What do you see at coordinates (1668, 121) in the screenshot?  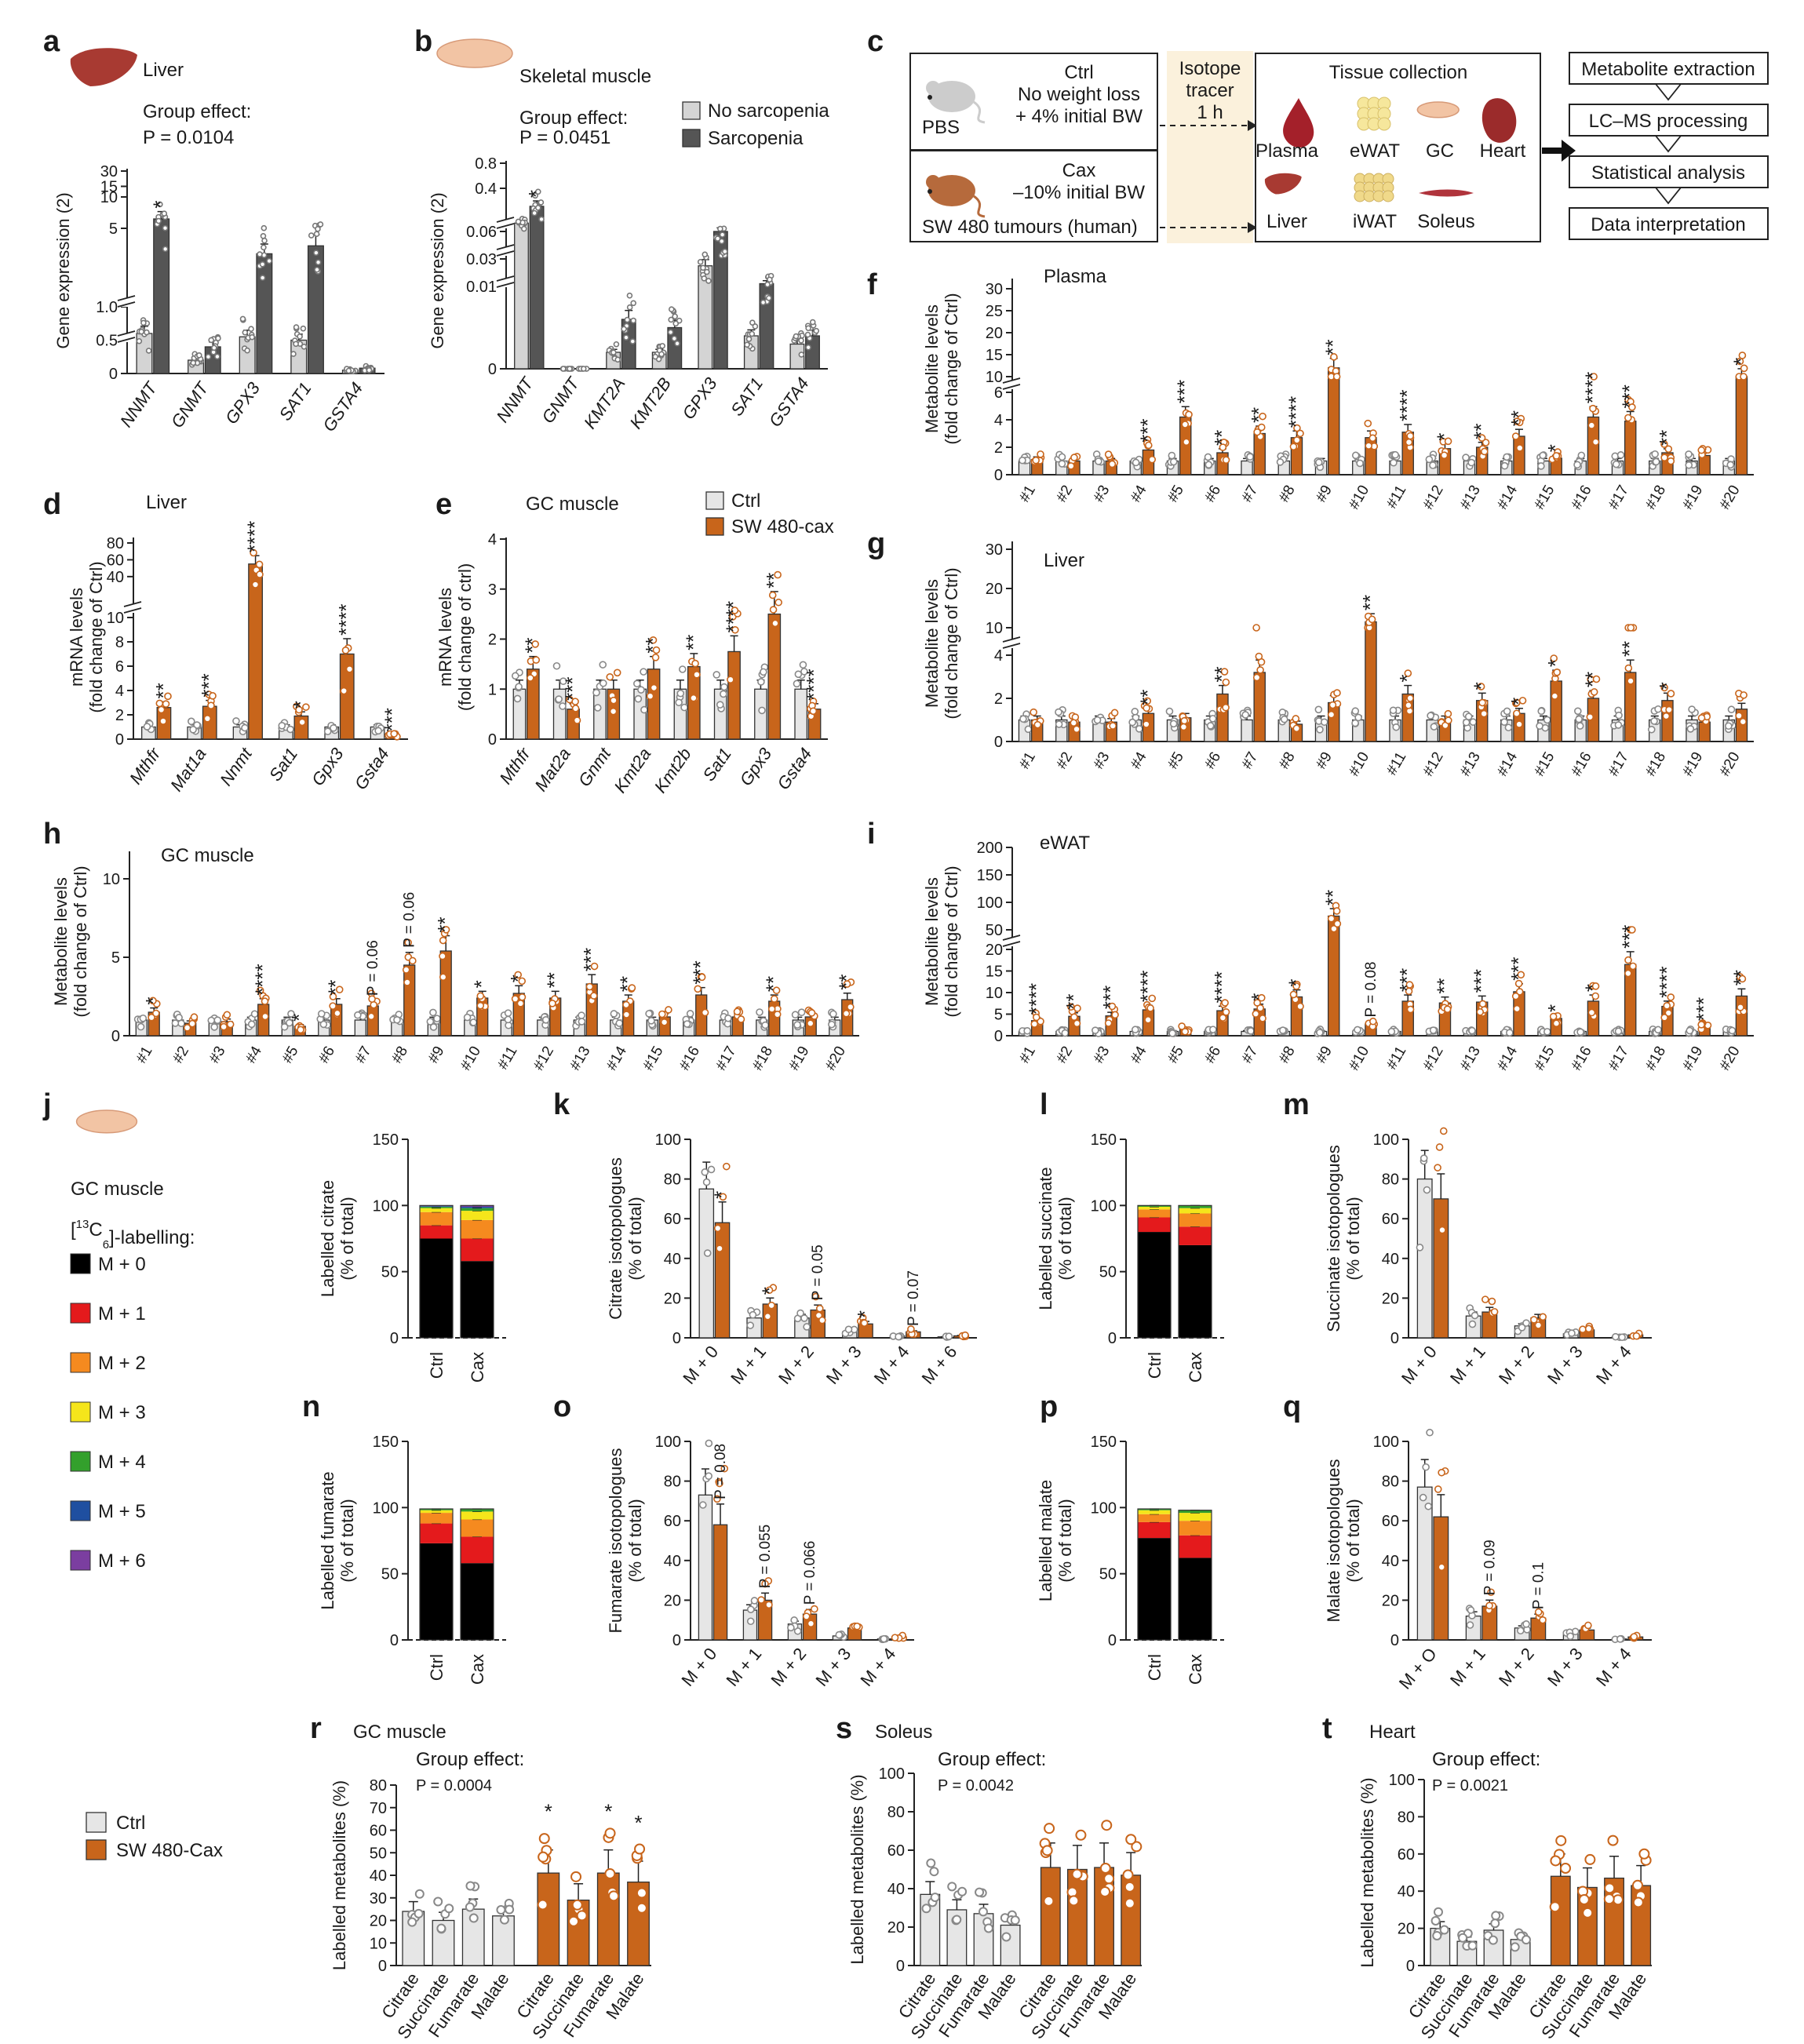 I see `step-label: LC–MS processing` at bounding box center [1668, 121].